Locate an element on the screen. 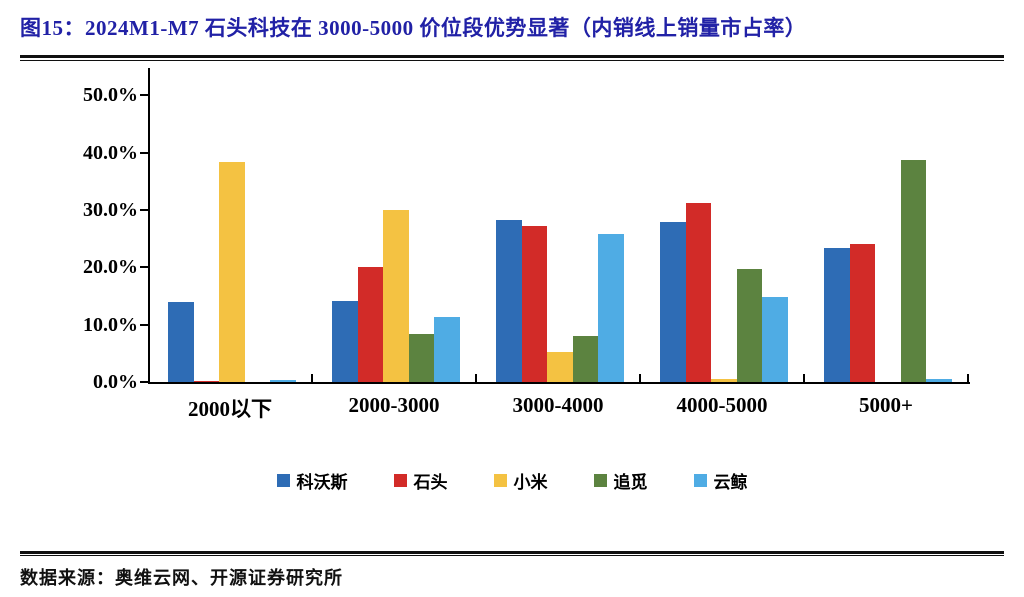  legend-item-dreame: 追觅 is located at coordinates (620, 480).